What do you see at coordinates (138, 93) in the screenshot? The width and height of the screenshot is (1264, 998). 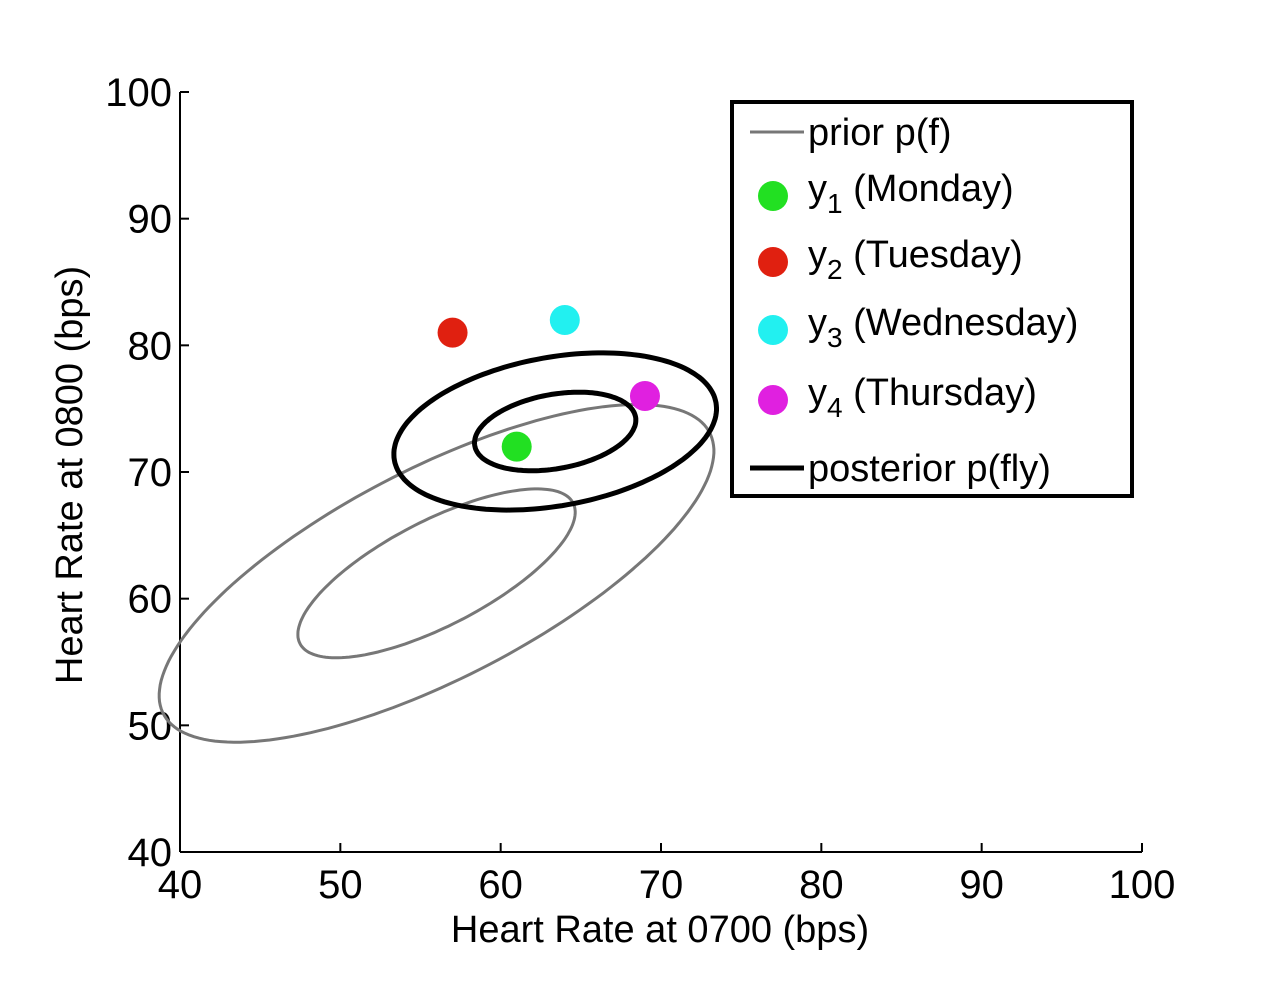 I see `y-tick-label: 100` at bounding box center [138, 93].